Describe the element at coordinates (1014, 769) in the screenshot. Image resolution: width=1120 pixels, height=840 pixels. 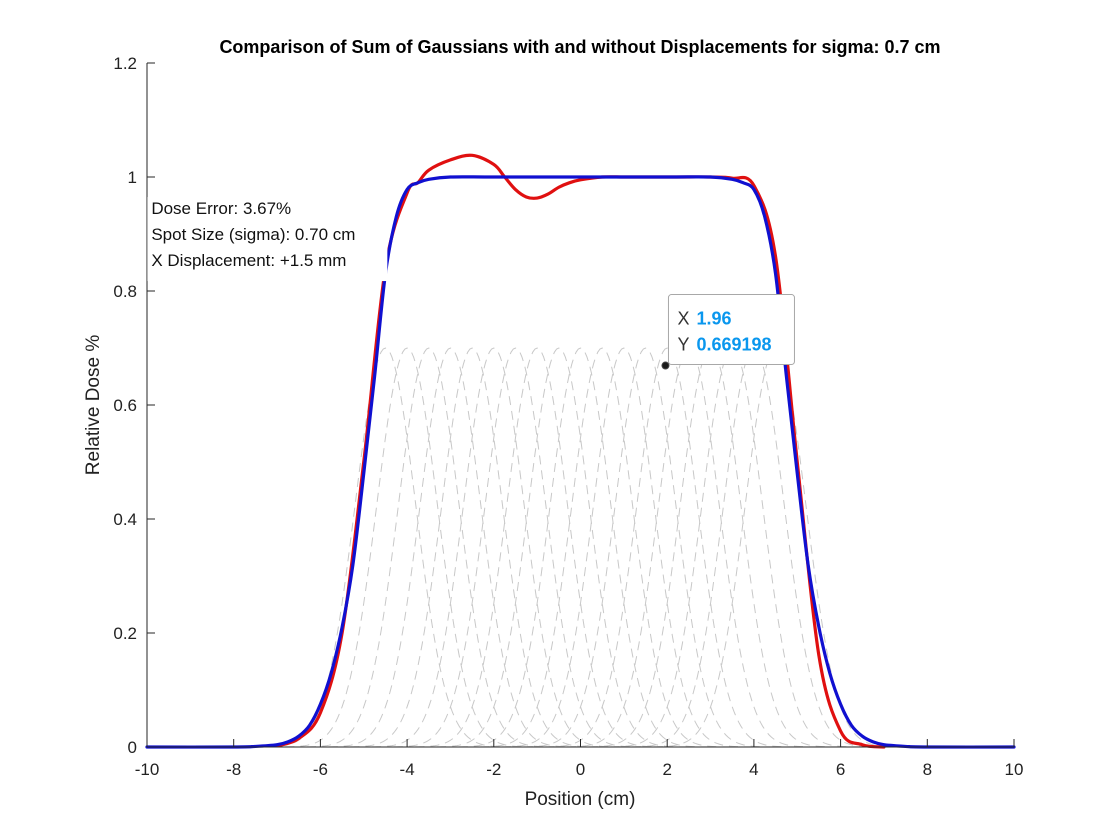
I see `x-tick-label: 10` at that location.